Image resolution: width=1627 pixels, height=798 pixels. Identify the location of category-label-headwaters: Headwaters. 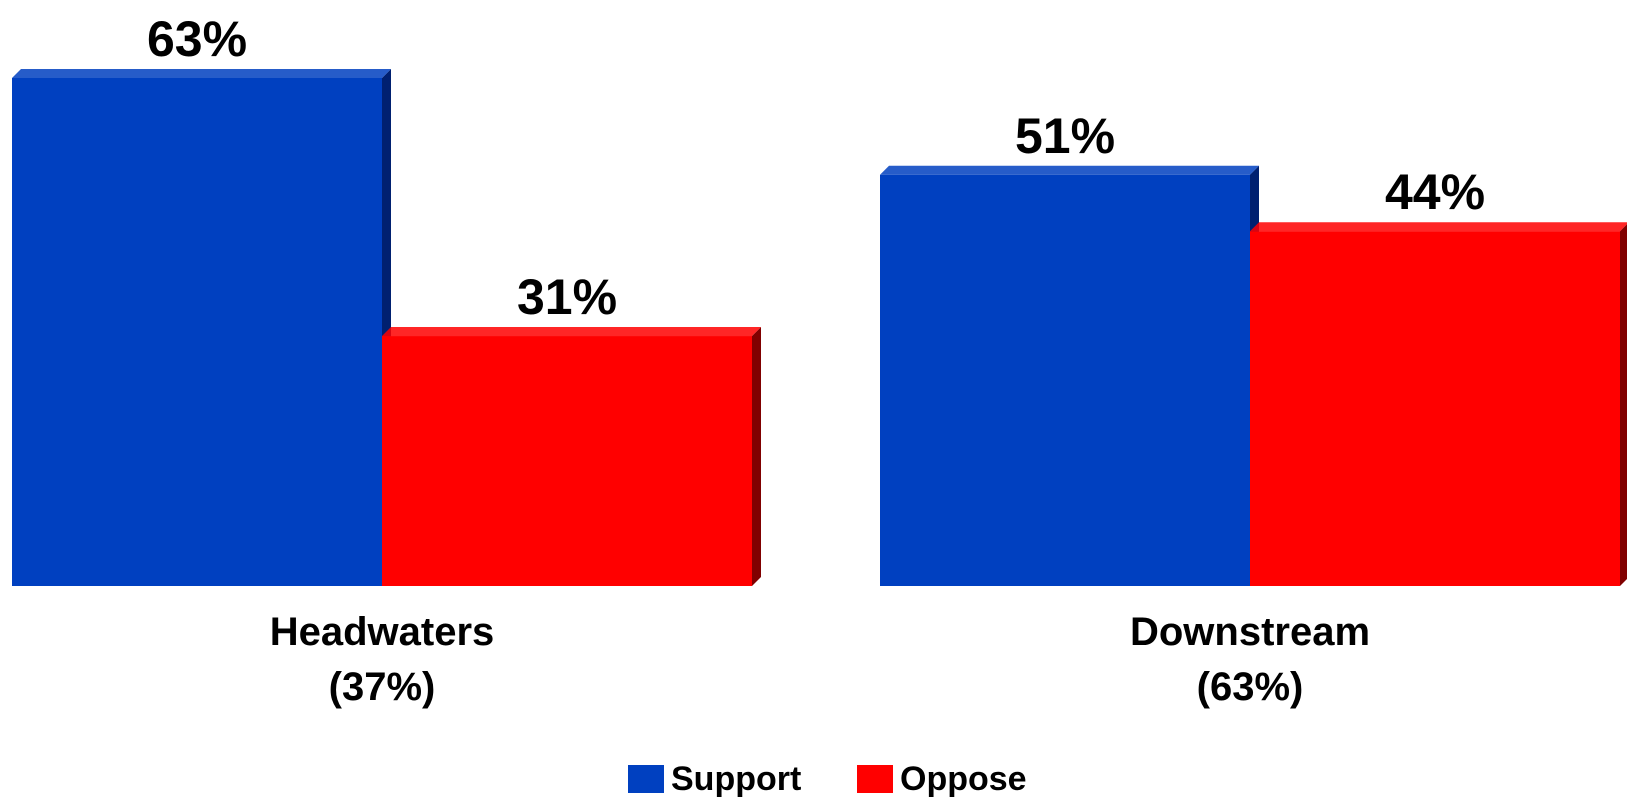
(382, 632).